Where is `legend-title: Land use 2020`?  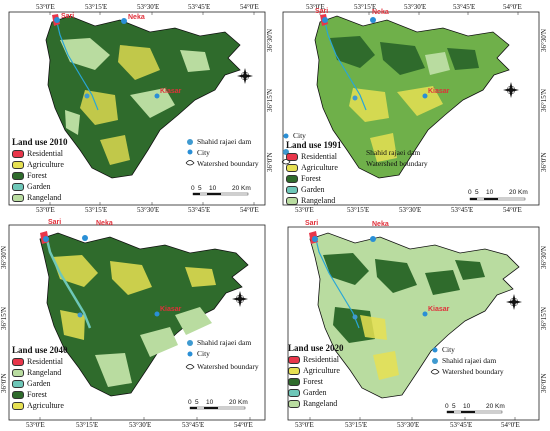
legend-title: Land use 2020 is located at coordinates (316, 348).